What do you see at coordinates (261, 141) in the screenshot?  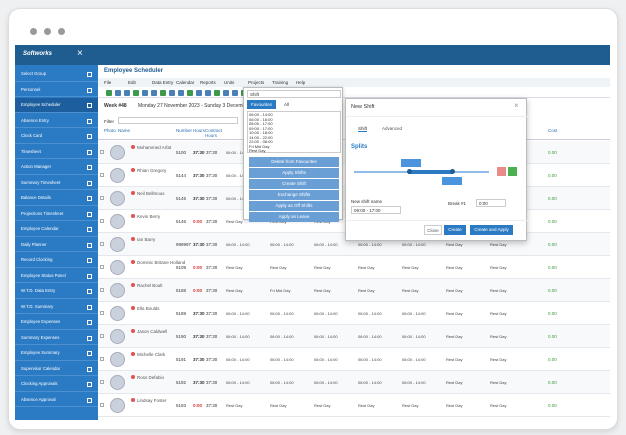 I see `shift-option: 22:00 - 06:00` at bounding box center [261, 141].